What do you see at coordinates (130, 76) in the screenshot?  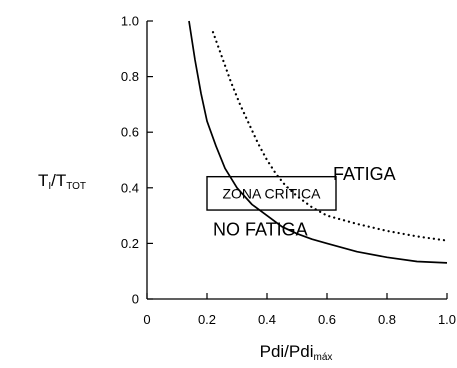 I see `y-tick-label: 0.8` at bounding box center [130, 76].